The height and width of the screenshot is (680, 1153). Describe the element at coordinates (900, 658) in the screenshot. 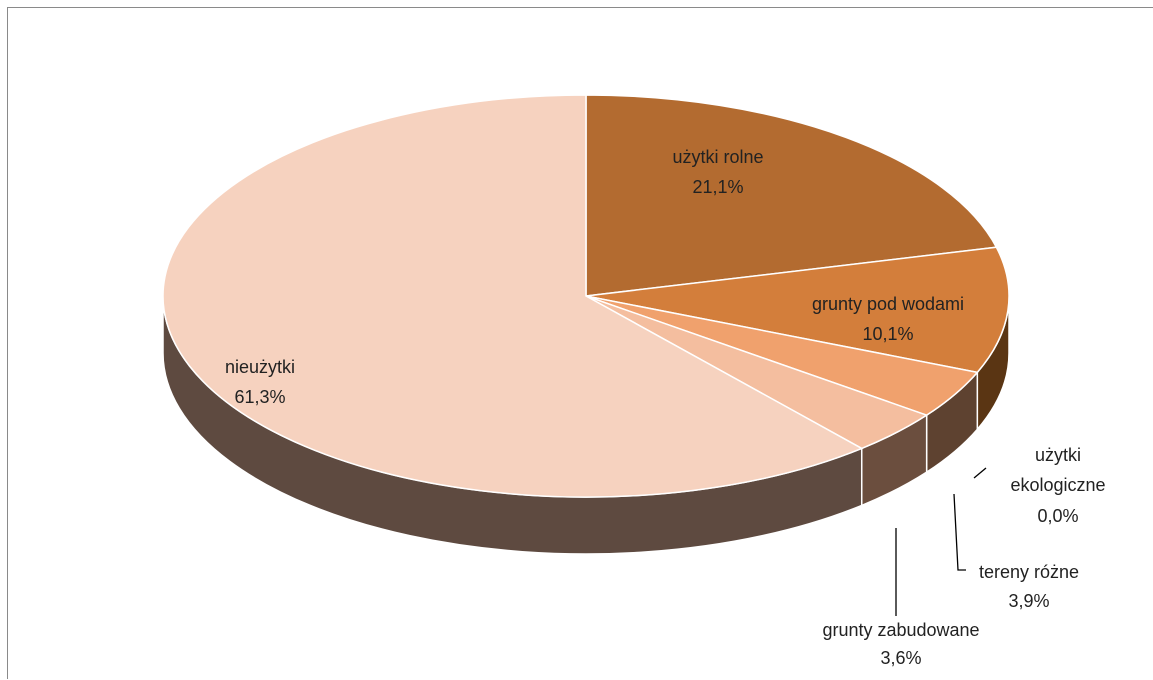

I see `slice-value-grunty-zabudowane: 3,6%` at that location.